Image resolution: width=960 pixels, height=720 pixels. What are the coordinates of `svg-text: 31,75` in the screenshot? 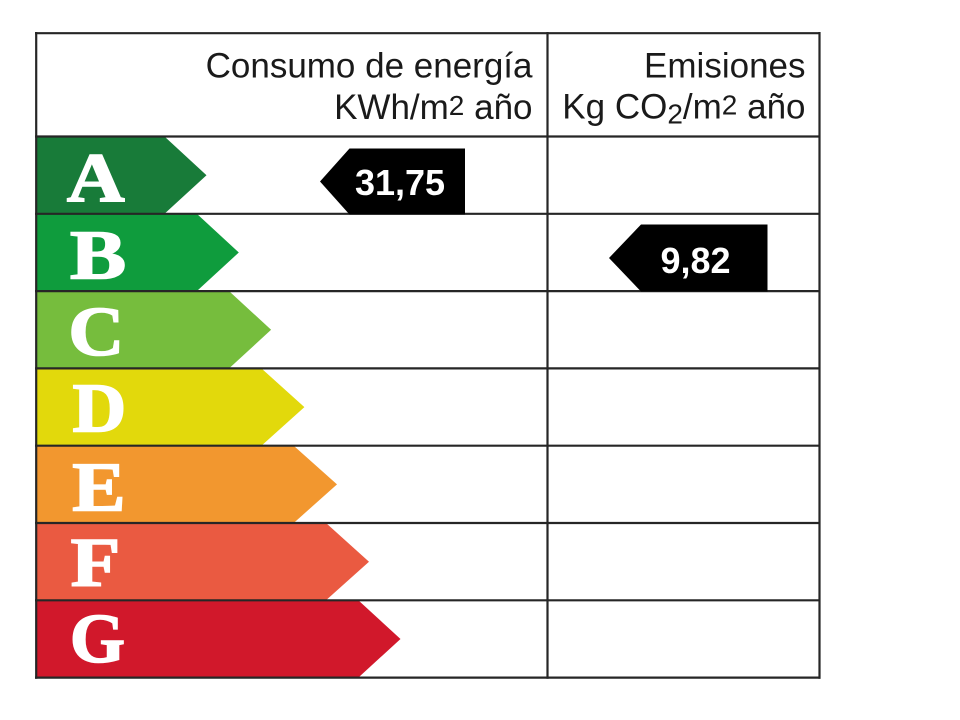 It's located at (400, 182).